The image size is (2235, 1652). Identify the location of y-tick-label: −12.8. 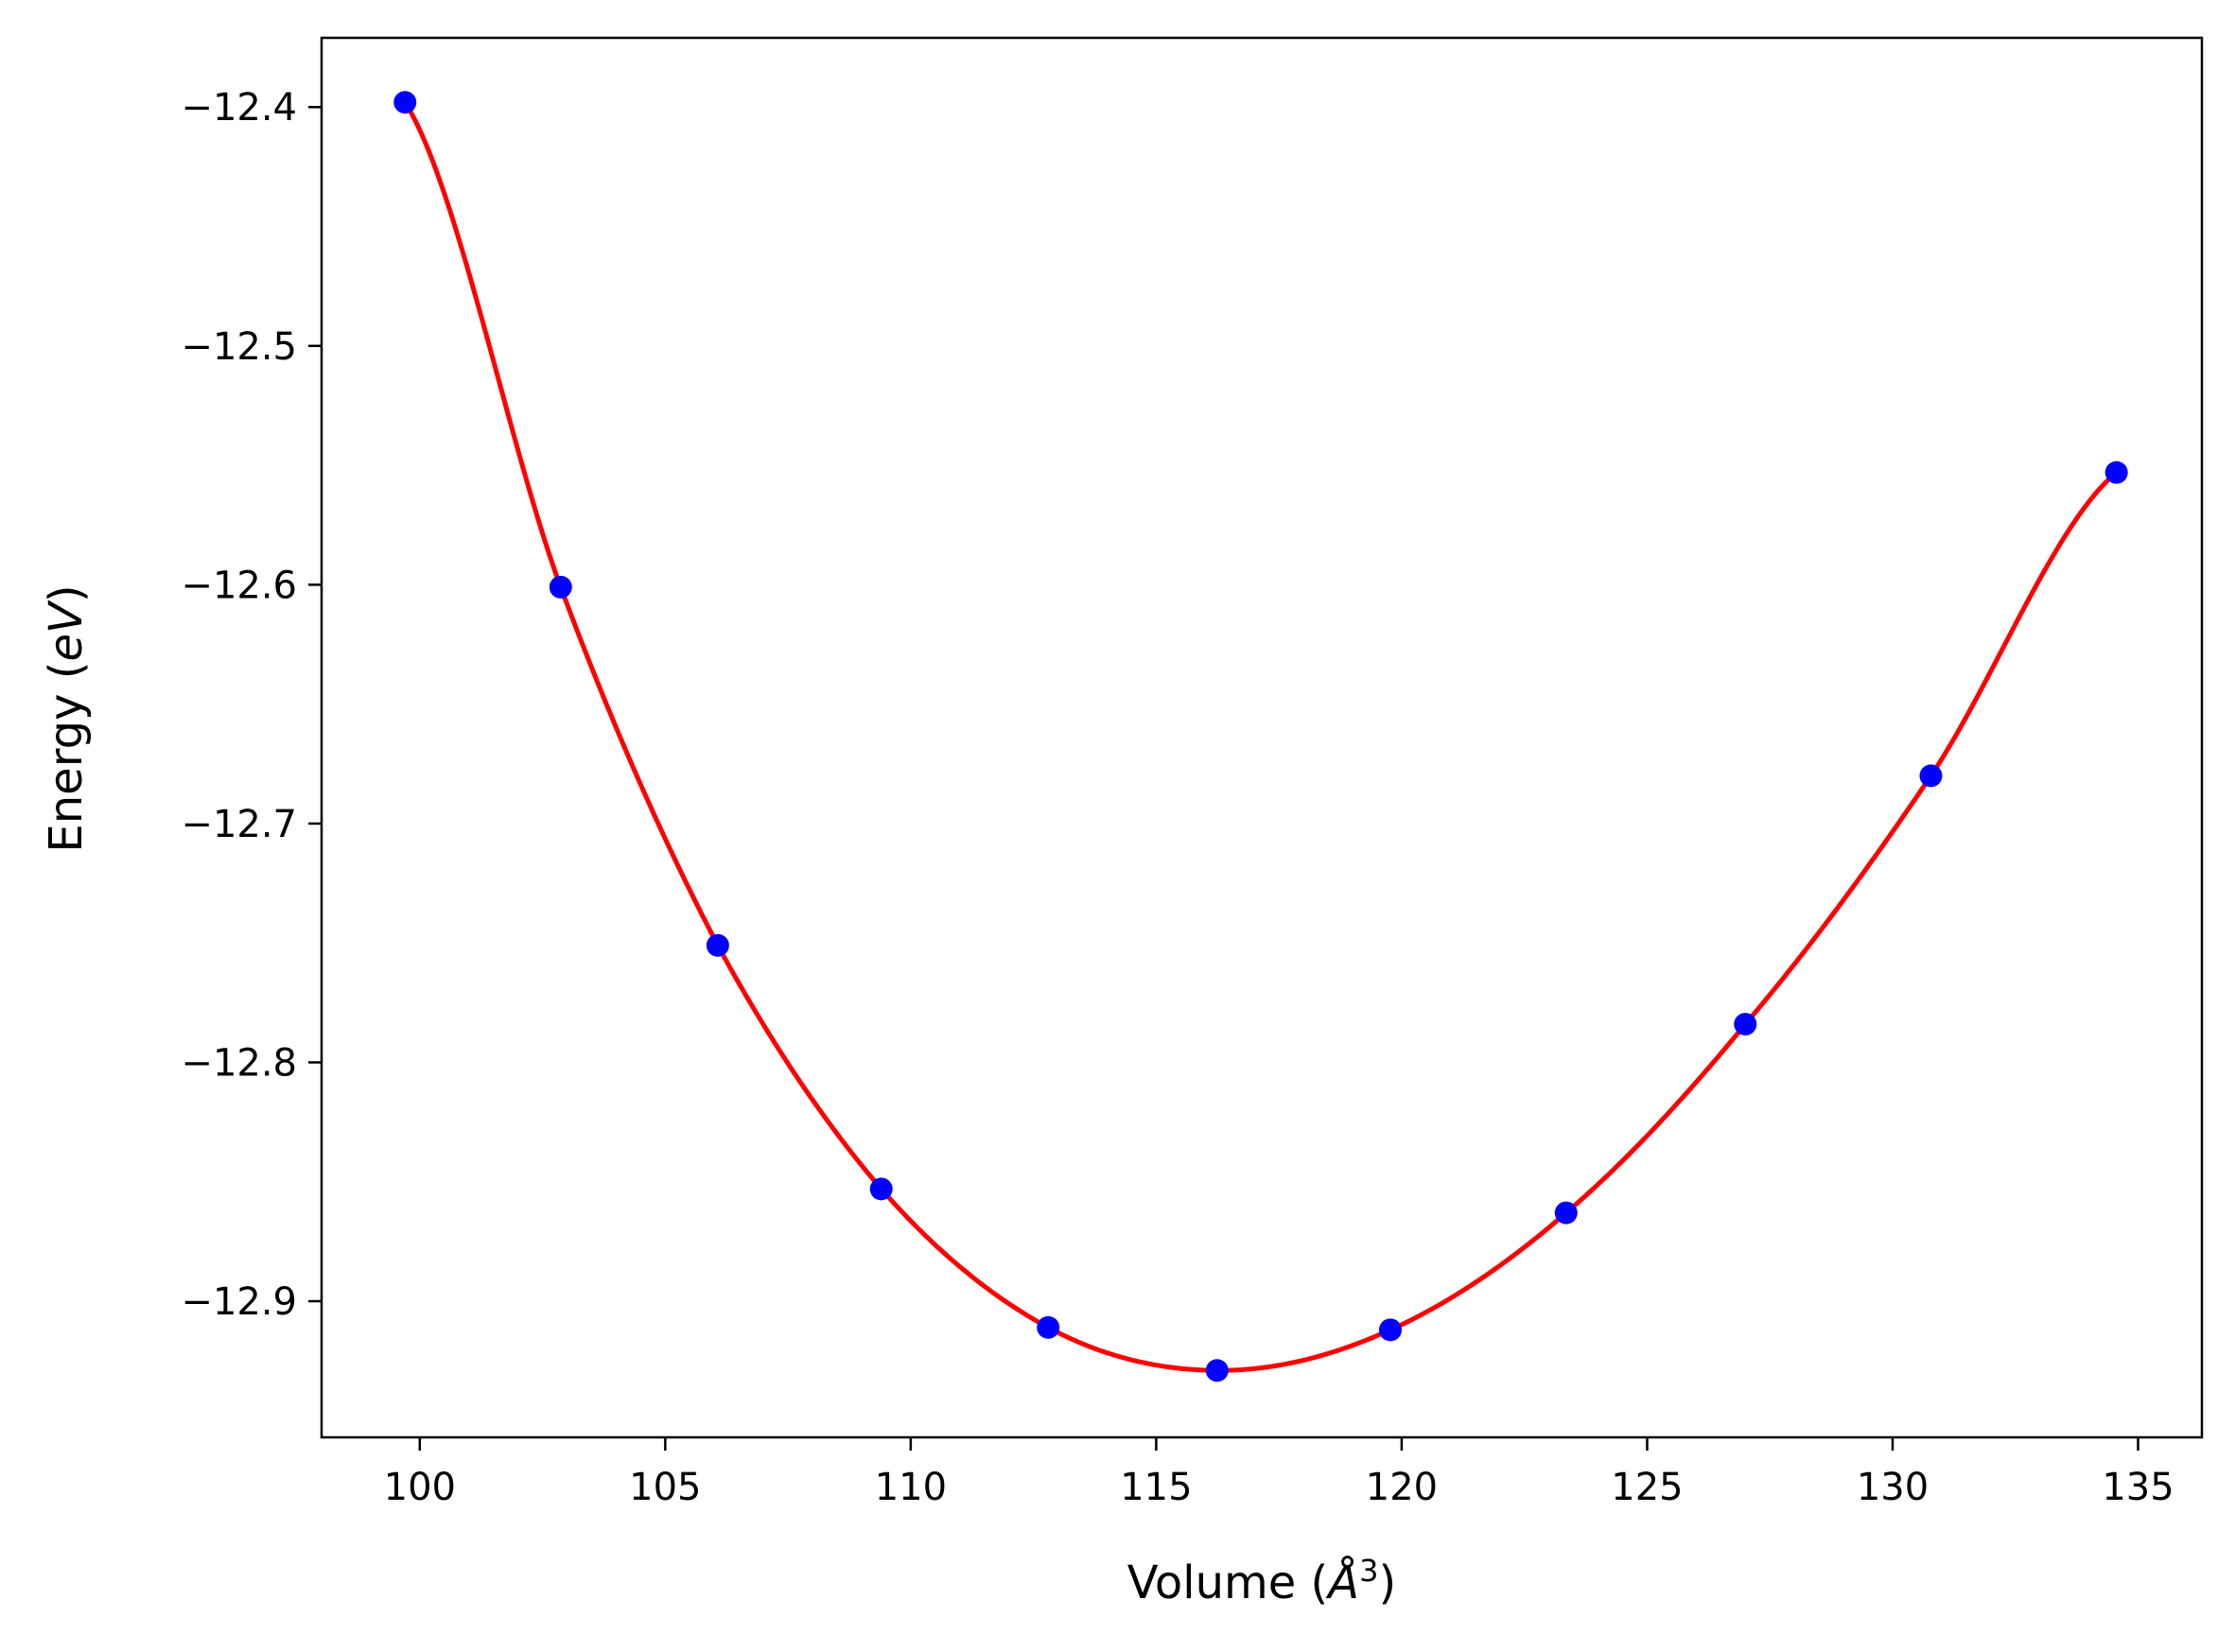
(239, 1063).